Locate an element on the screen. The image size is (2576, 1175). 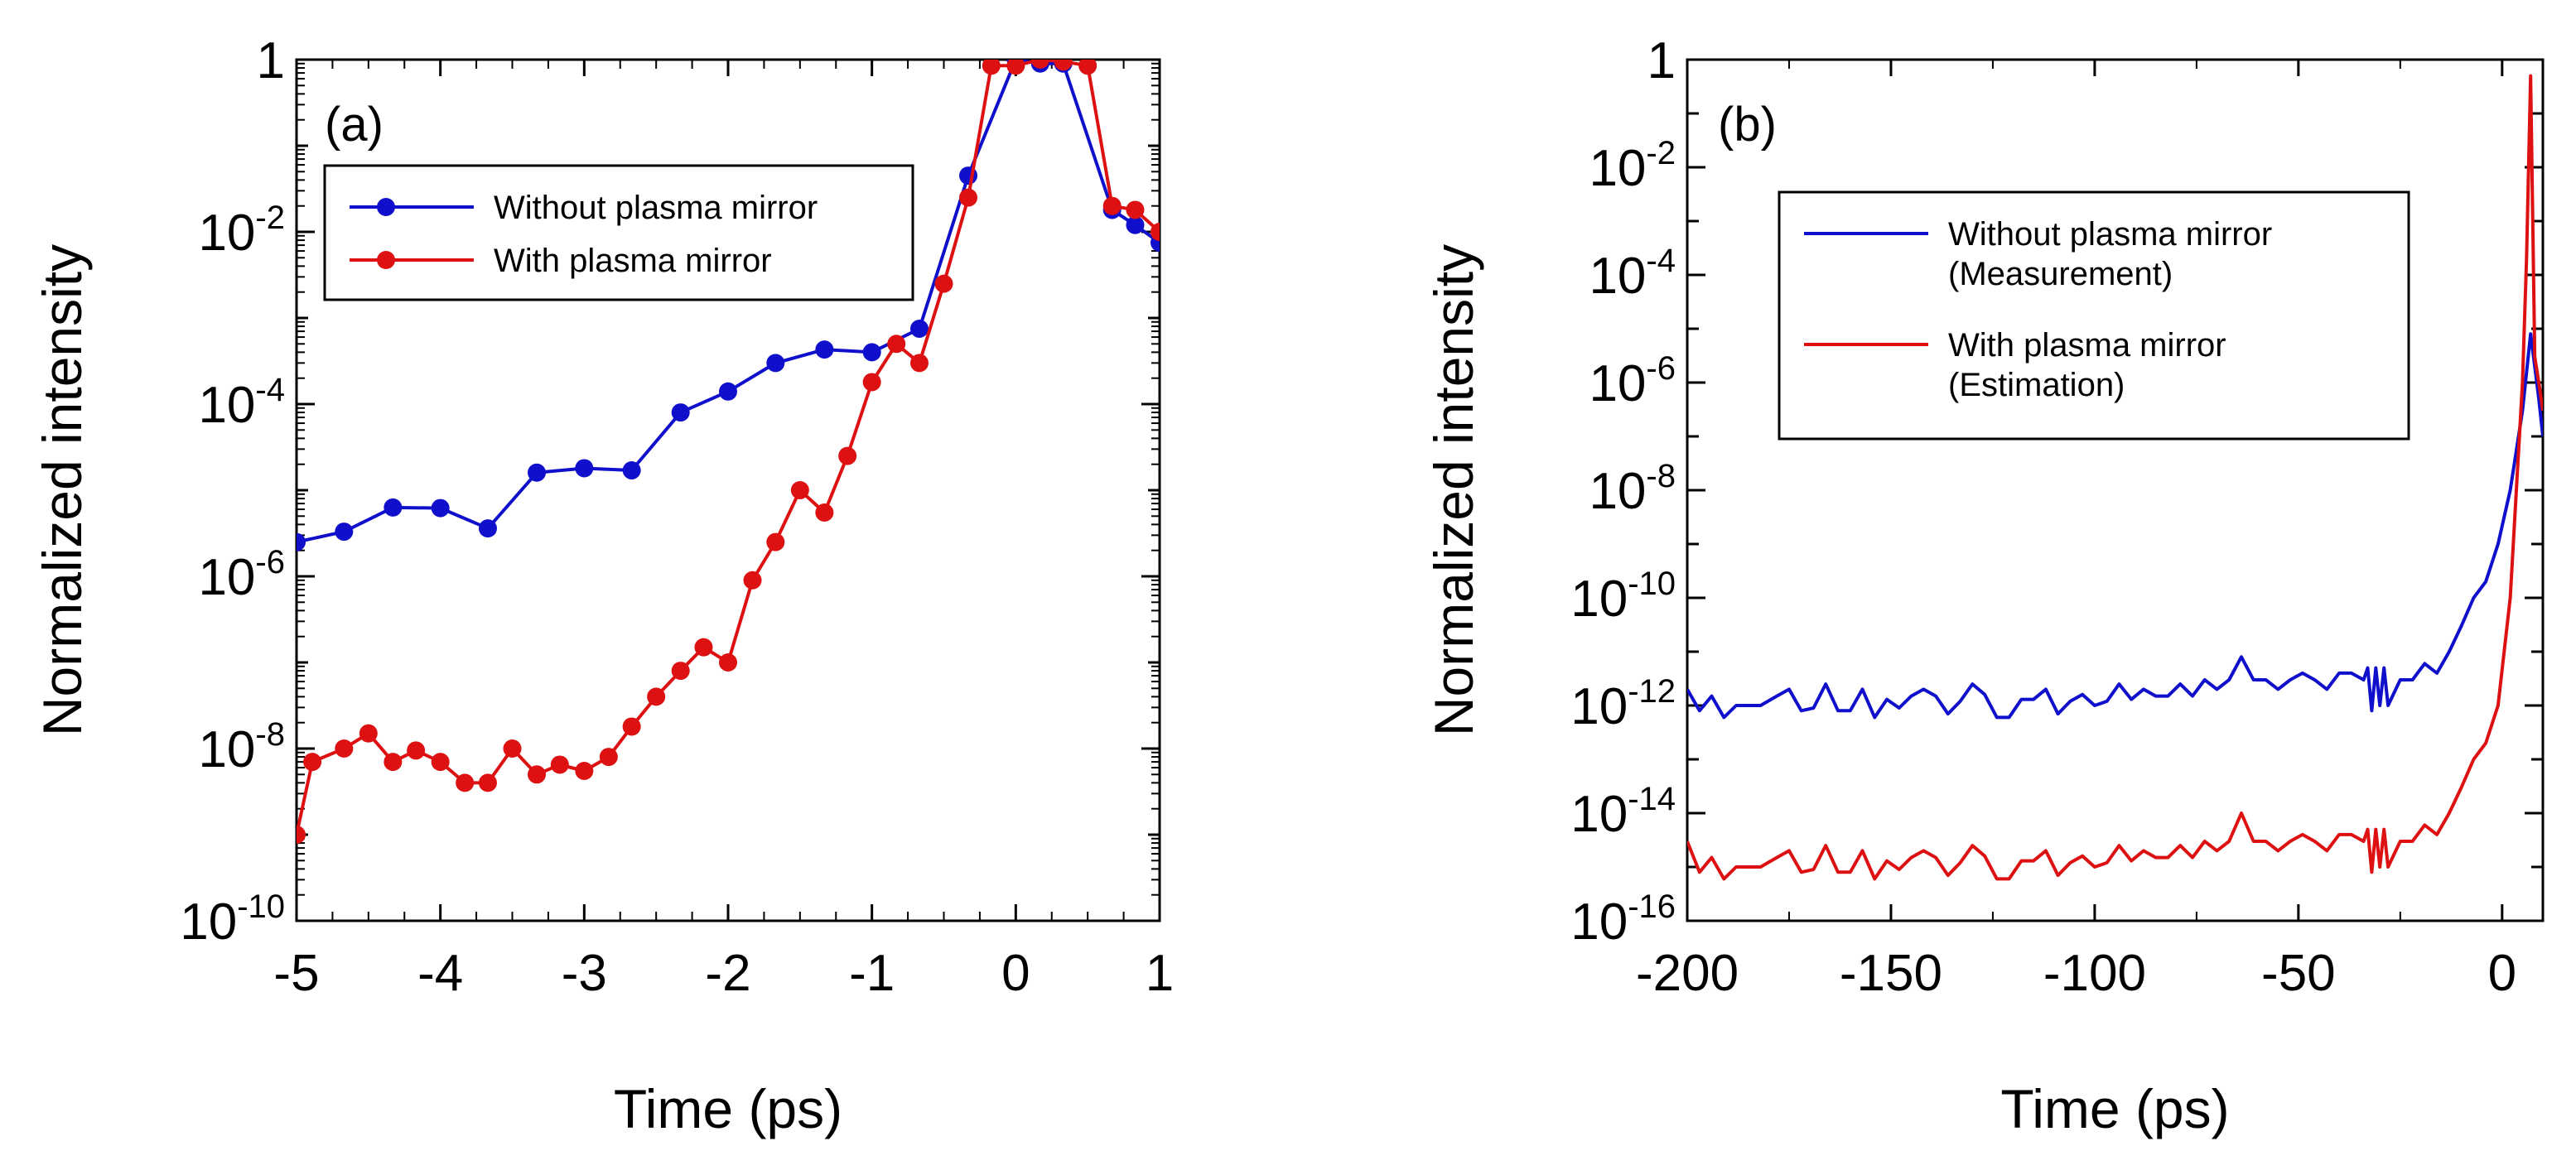
panel-label: (a) is located at coordinates (354, 125).